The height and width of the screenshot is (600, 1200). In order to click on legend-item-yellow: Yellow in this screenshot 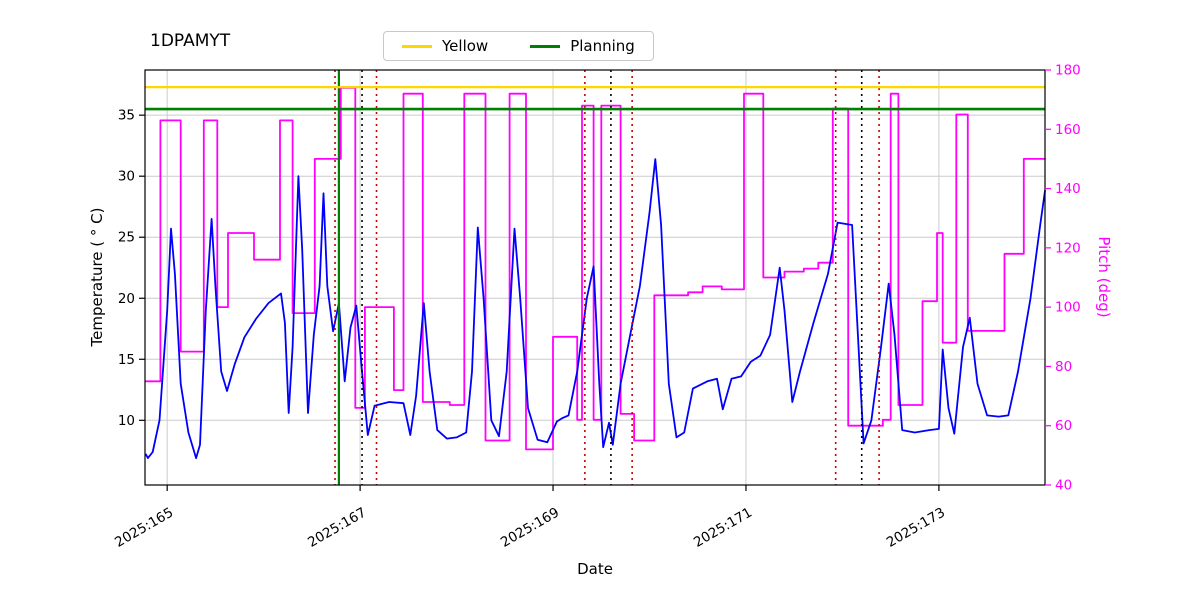, I will do `click(445, 46)`.